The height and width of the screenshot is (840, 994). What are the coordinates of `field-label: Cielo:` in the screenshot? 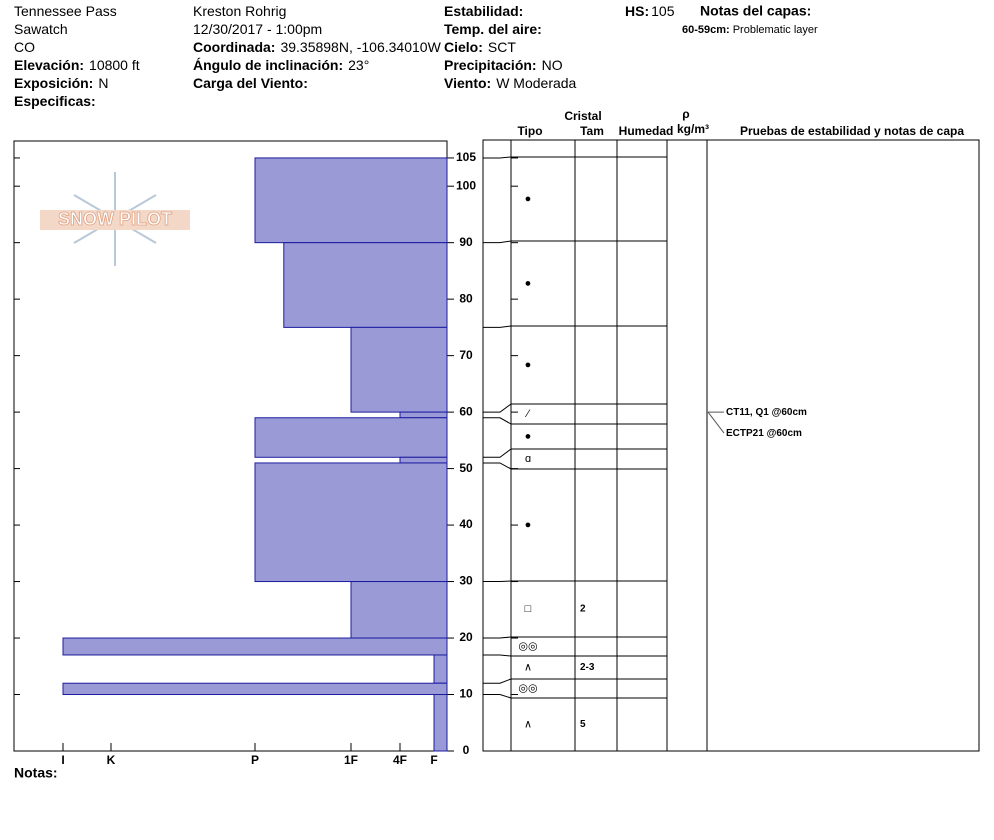 It's located at (463, 47).